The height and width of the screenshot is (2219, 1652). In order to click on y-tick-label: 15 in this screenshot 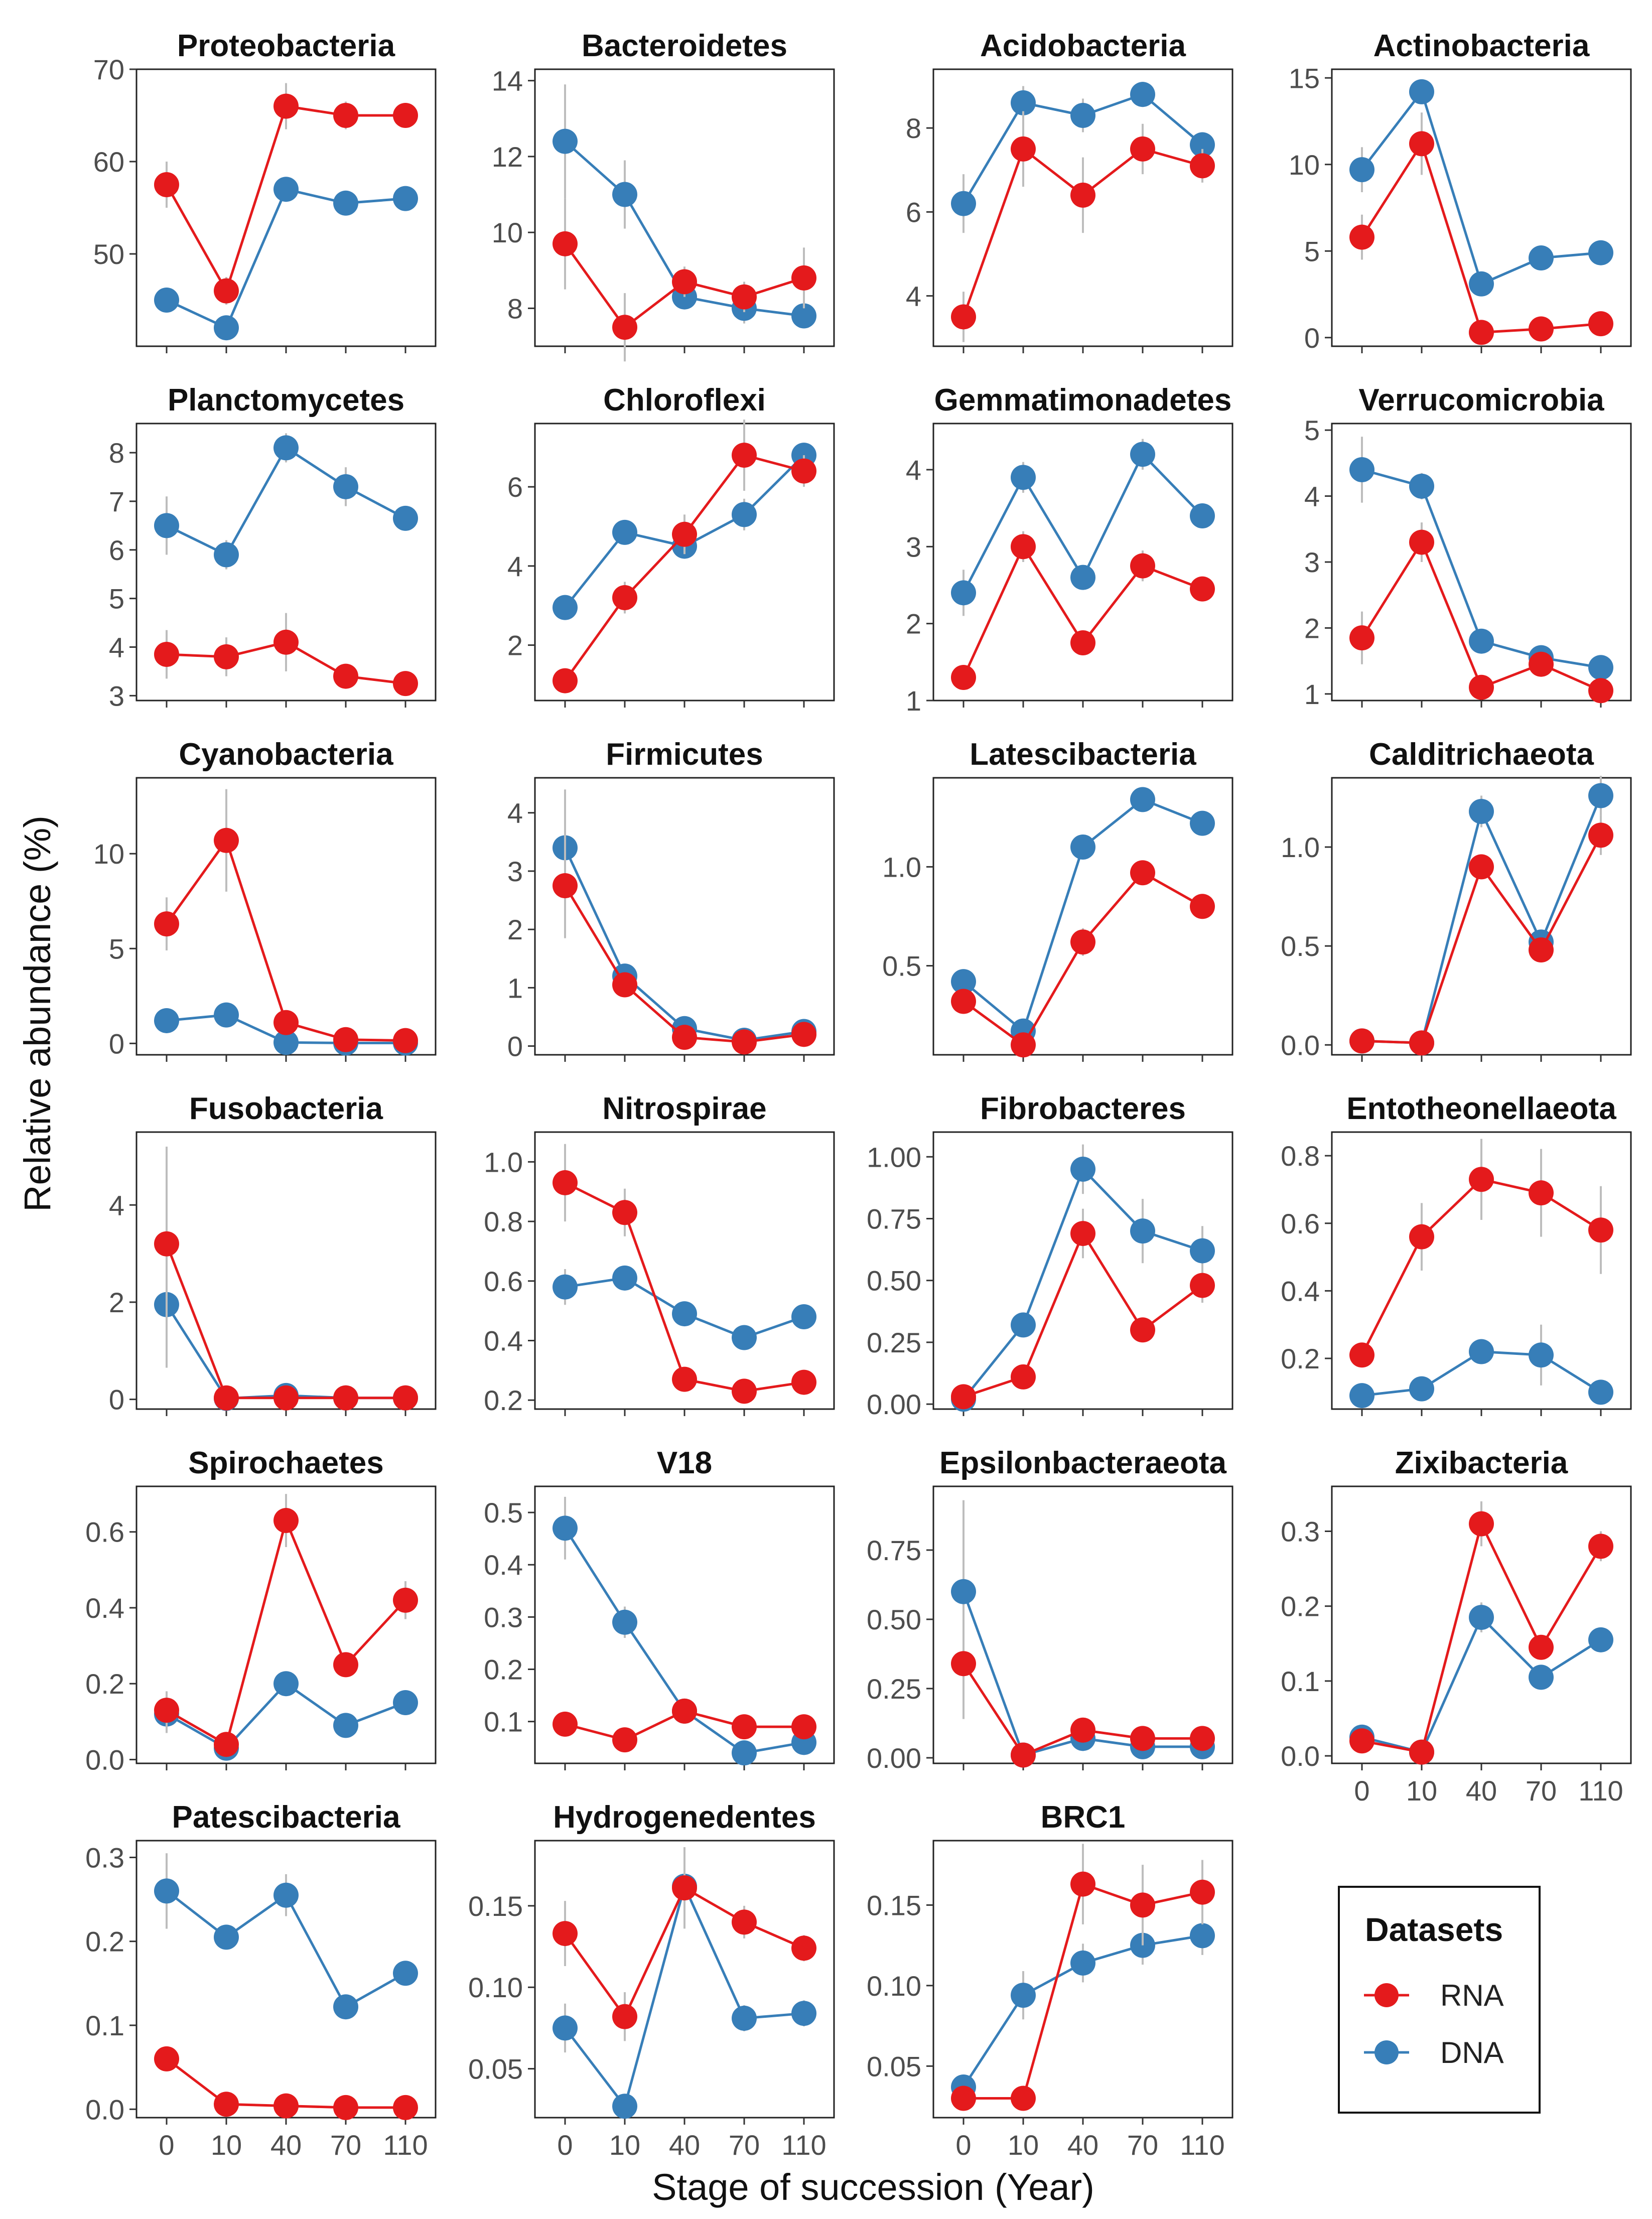, I will do `click(1304, 78)`.